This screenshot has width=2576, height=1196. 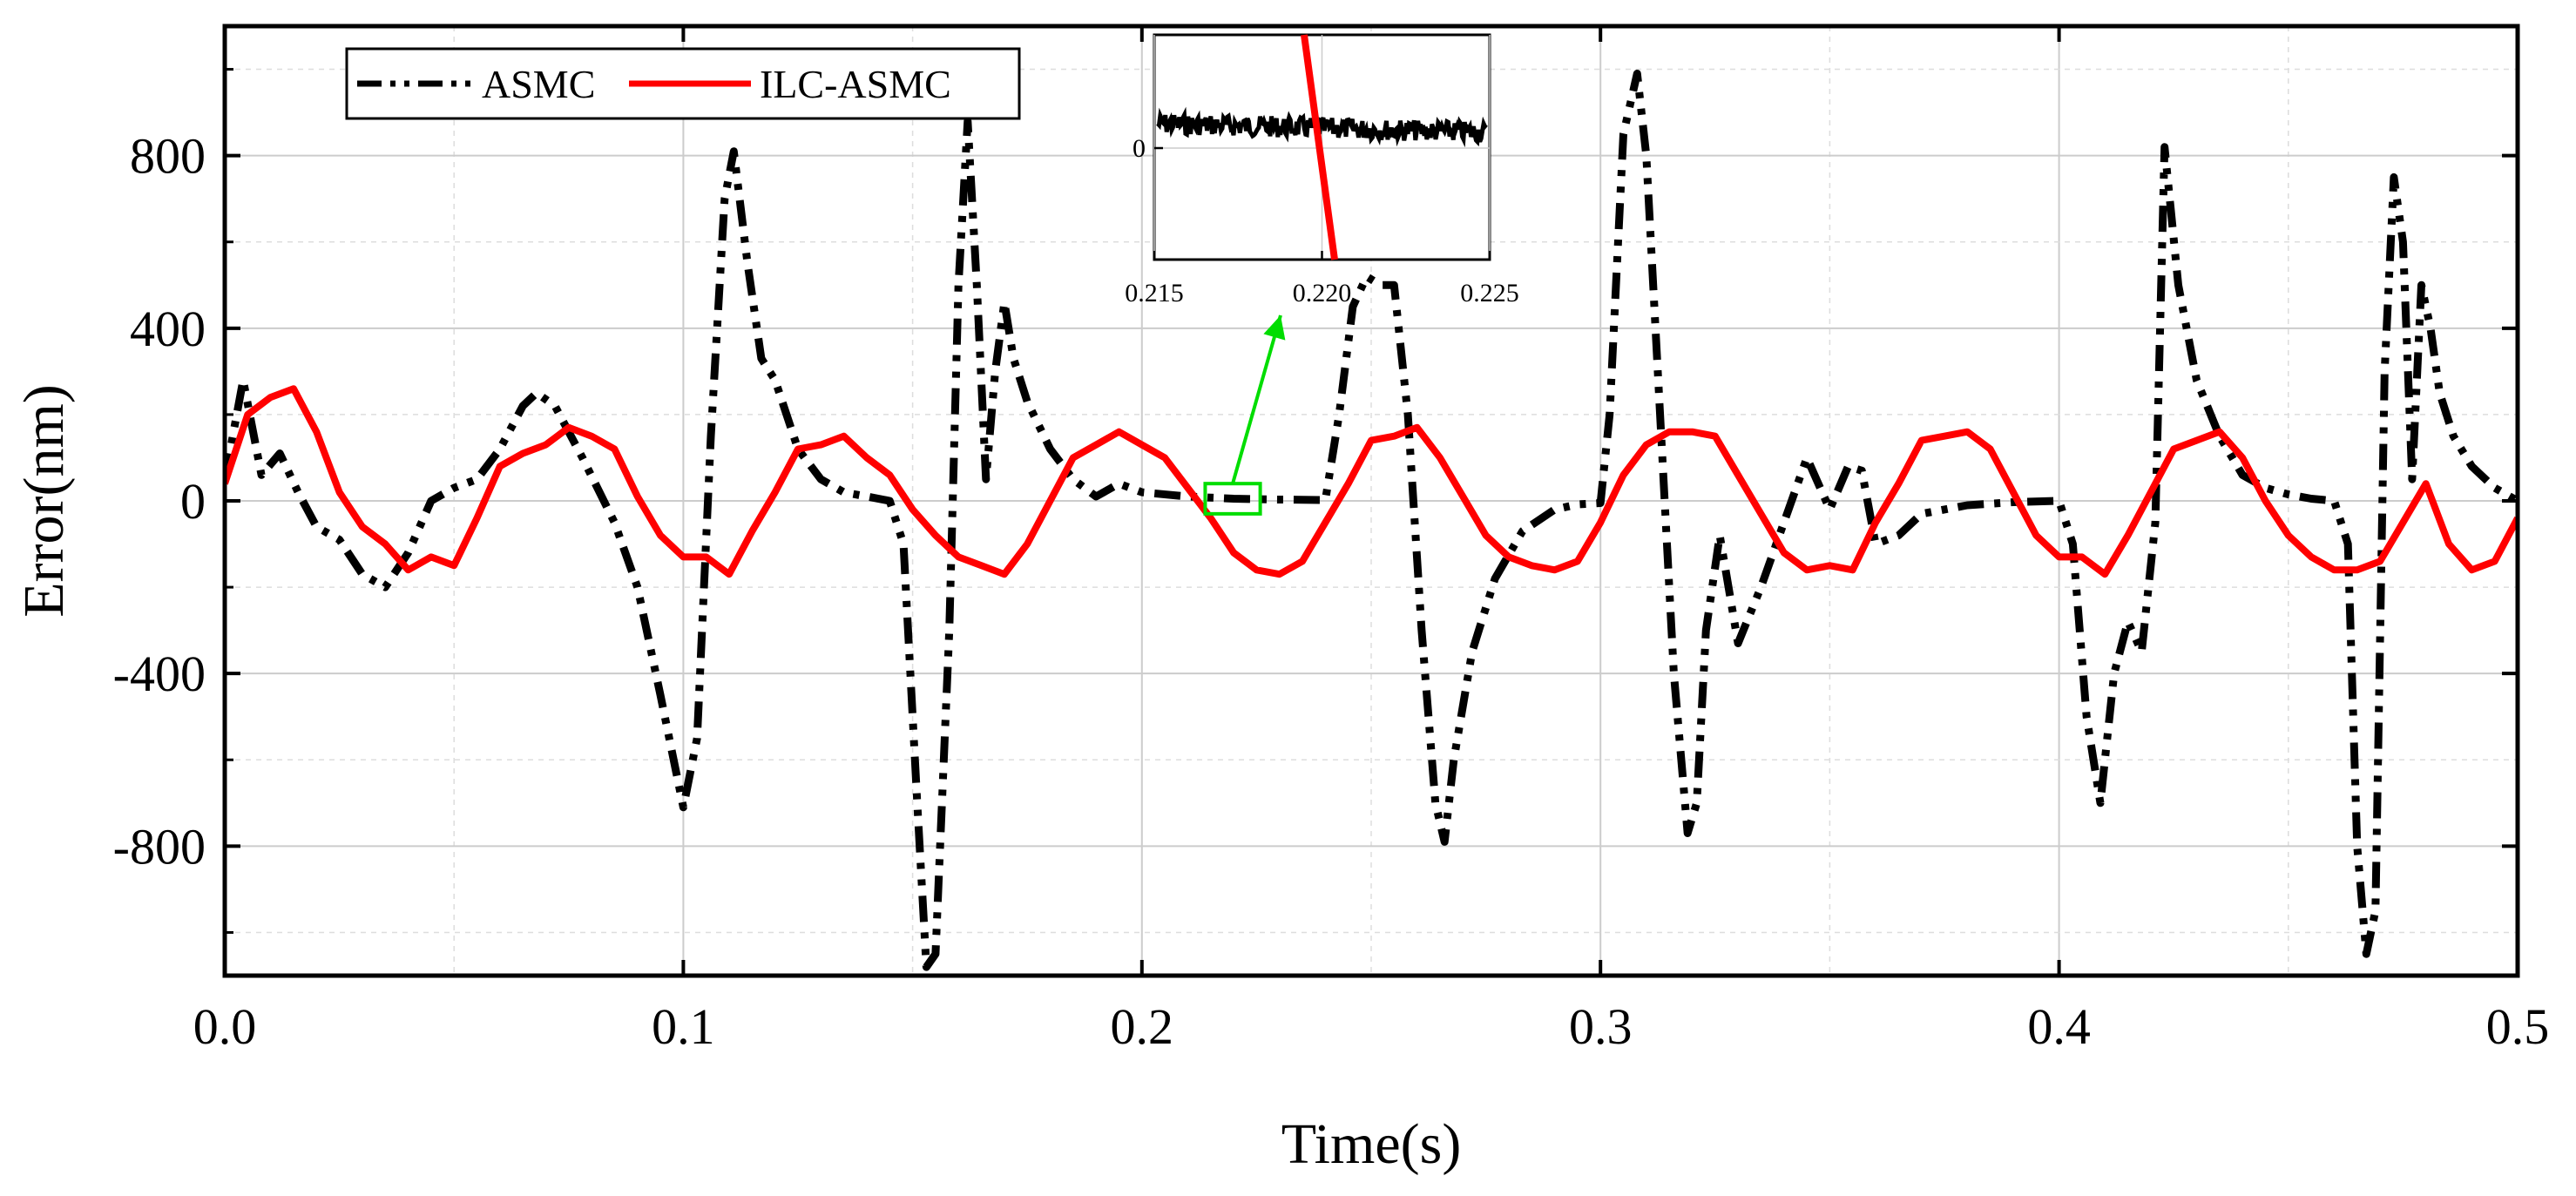 What do you see at coordinates (168, 329) in the screenshot?
I see `y-tick-label: 400` at bounding box center [168, 329].